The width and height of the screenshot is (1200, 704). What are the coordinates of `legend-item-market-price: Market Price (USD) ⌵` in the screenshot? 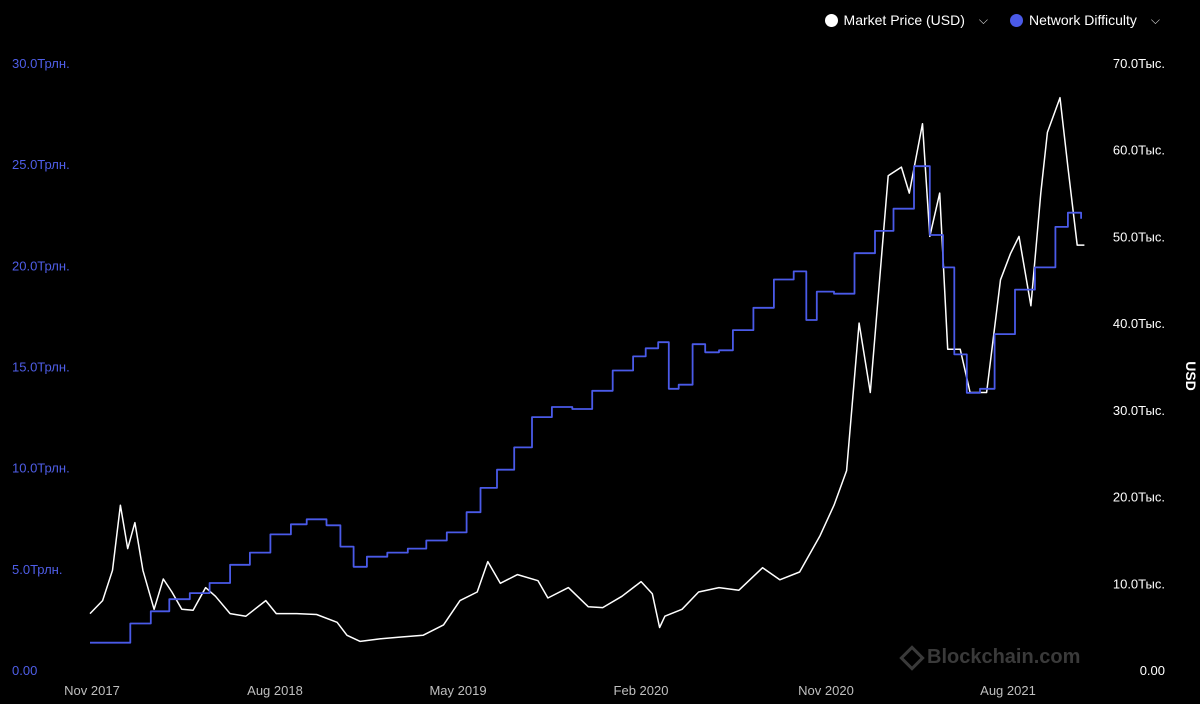 It's located at (906, 20).